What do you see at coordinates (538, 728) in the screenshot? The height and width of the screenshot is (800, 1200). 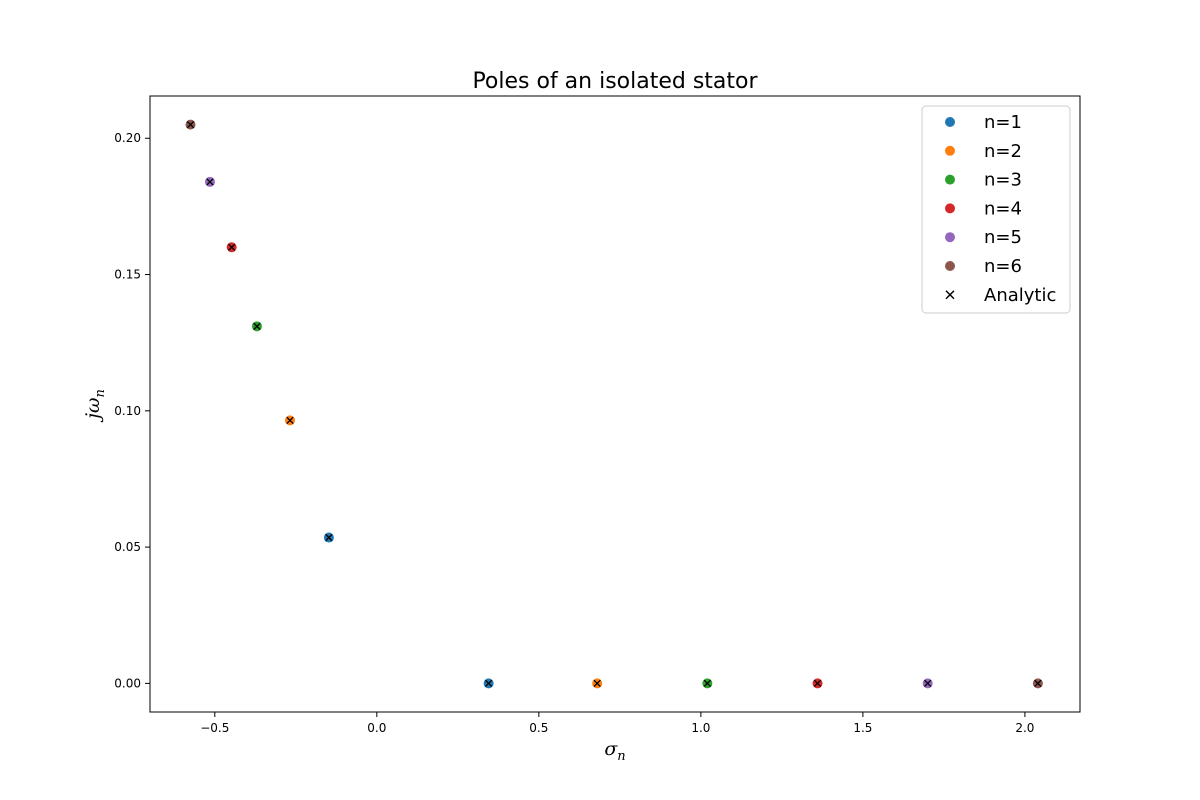 I see `x-tick-label: 0.5` at bounding box center [538, 728].